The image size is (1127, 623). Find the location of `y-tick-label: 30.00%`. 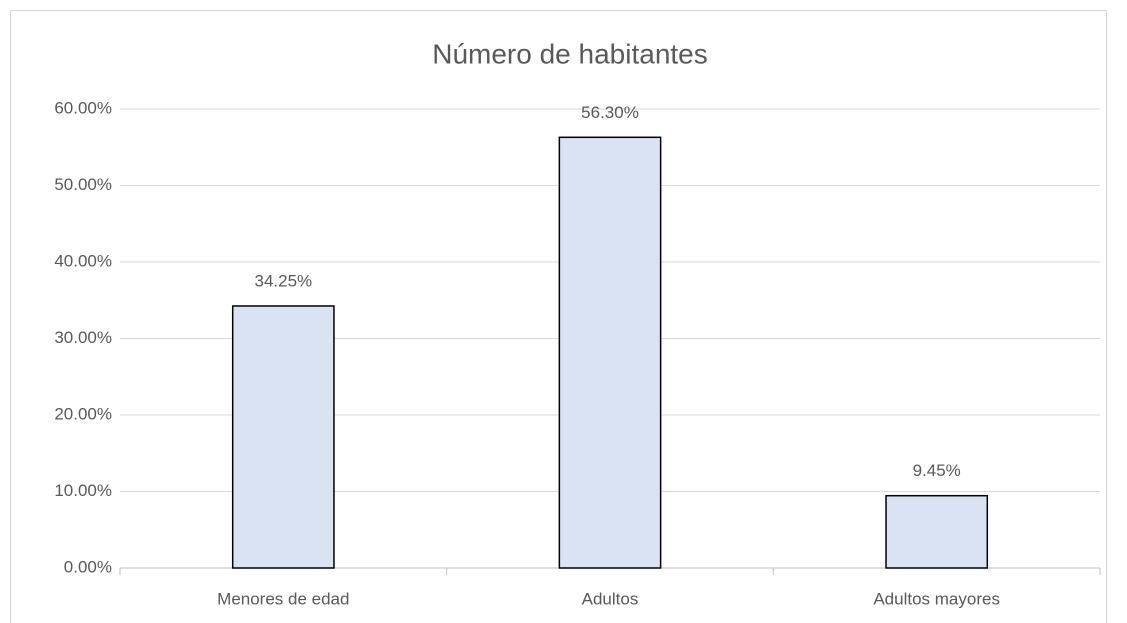

y-tick-label: 30.00% is located at coordinates (83, 337).